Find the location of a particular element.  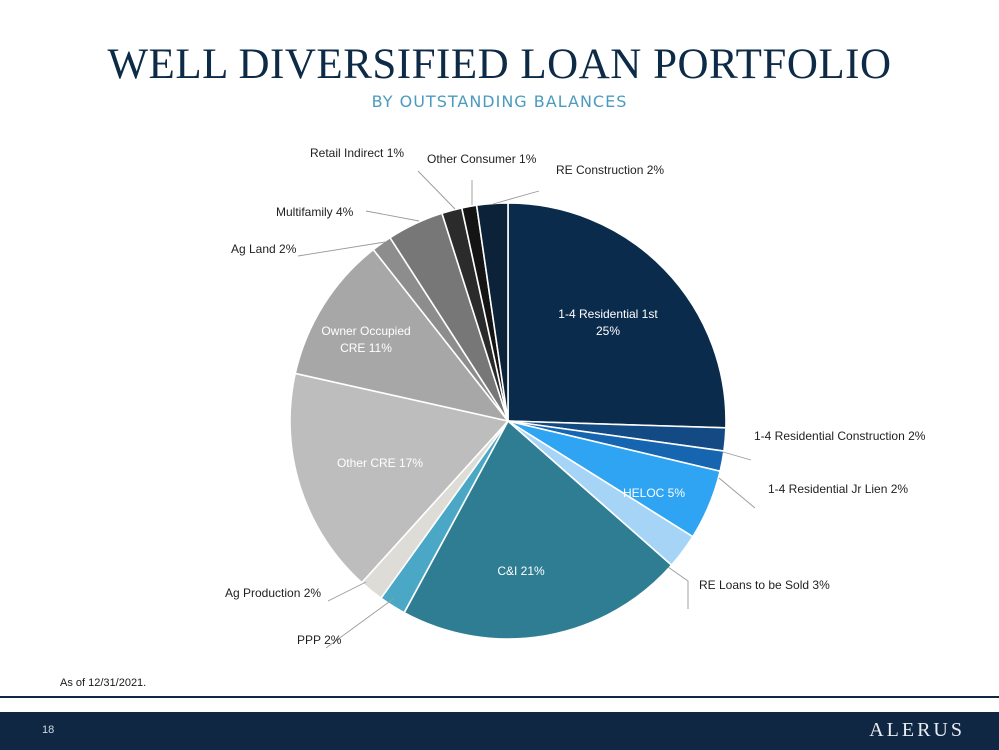

slice-label-owner-occupied-cre: Owner Occupied CRE 11% is located at coordinates (365, 339).